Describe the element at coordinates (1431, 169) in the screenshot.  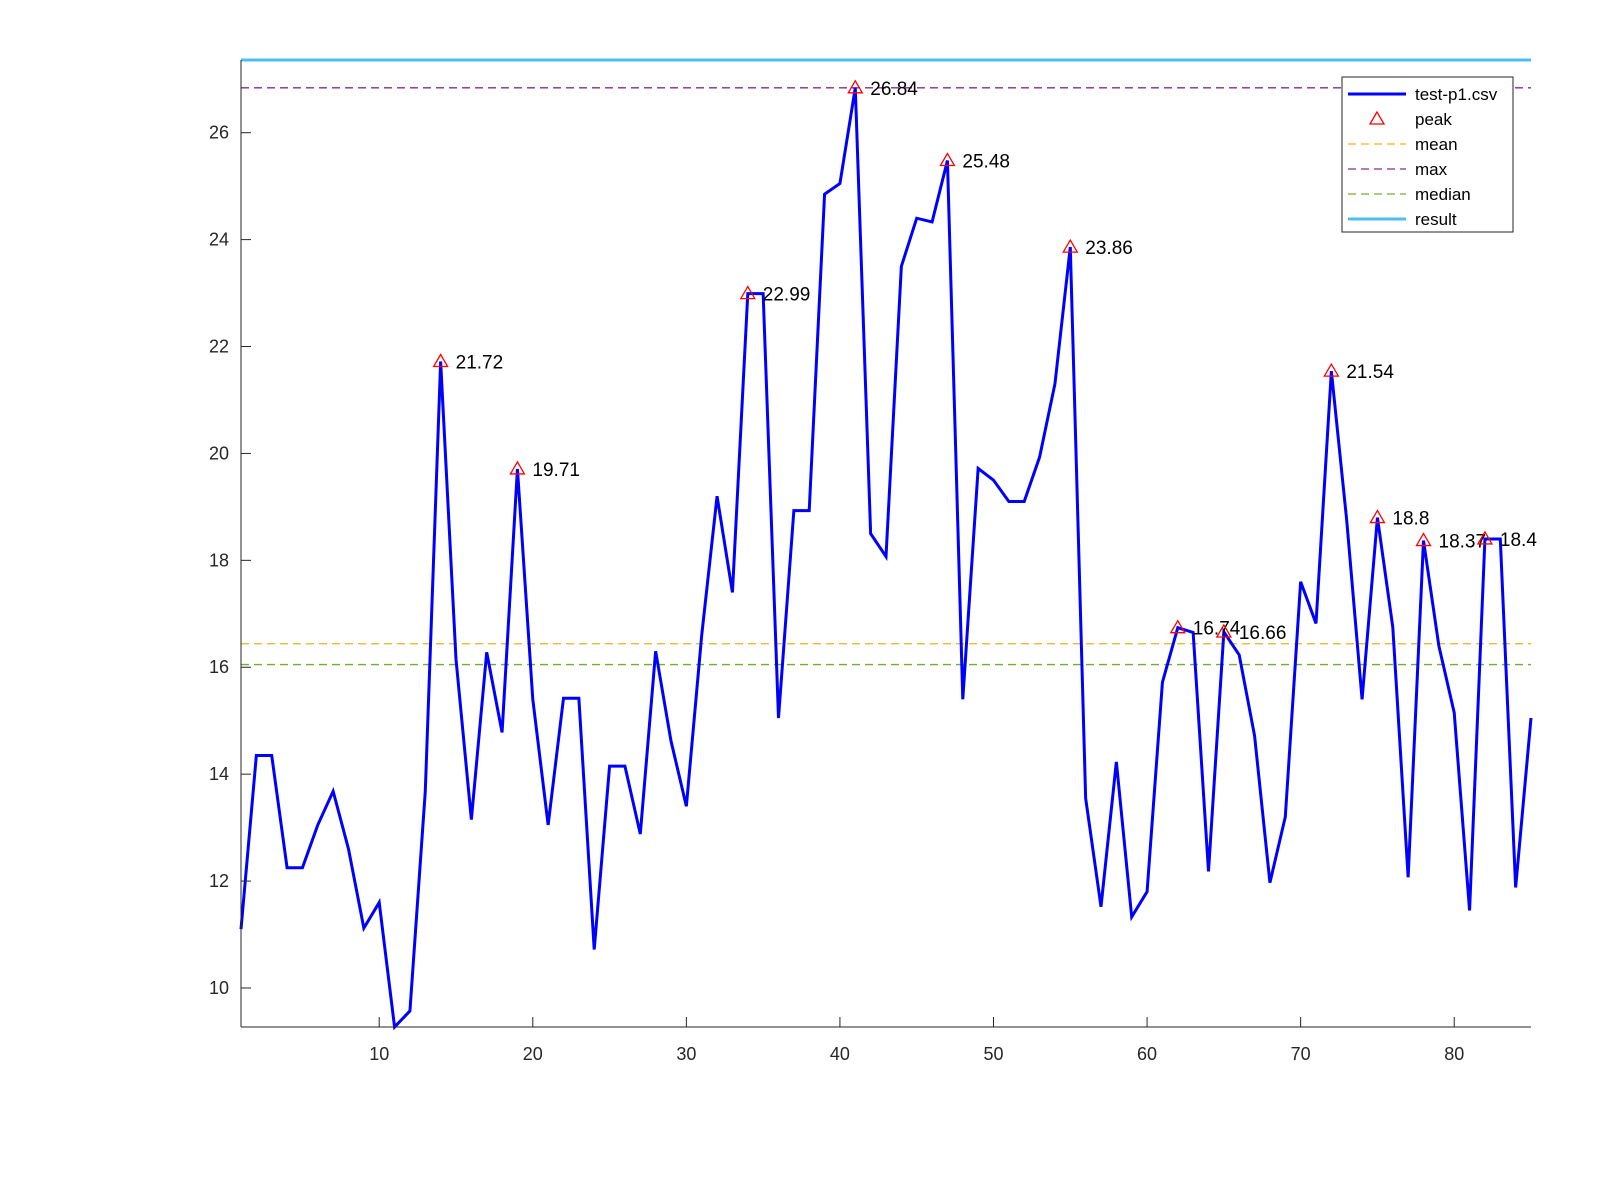
I see `legend-entry: max` at that location.